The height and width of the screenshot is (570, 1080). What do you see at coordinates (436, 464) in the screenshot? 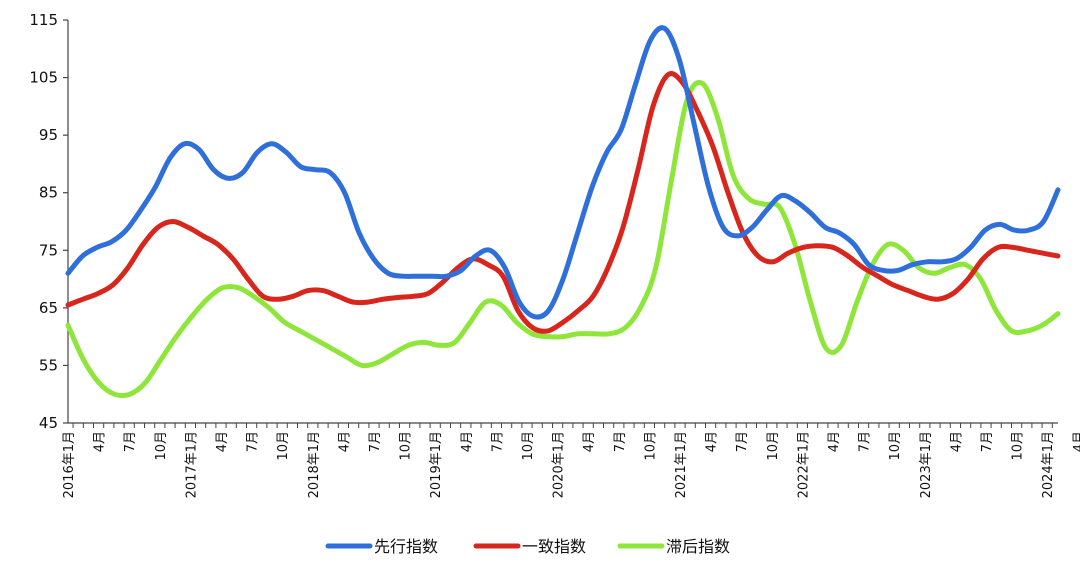
I see `x-tick-label: 2019年1月` at bounding box center [436, 464].